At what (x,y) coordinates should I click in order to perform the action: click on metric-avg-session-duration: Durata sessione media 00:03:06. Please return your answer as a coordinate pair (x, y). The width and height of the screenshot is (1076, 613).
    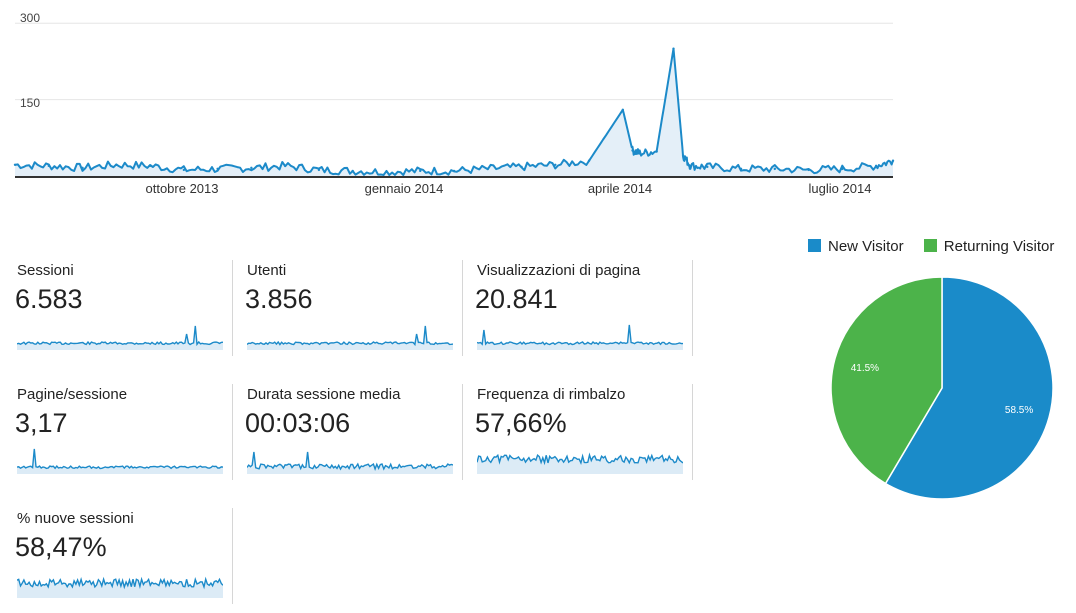
    Looking at the image, I should click on (350, 433).